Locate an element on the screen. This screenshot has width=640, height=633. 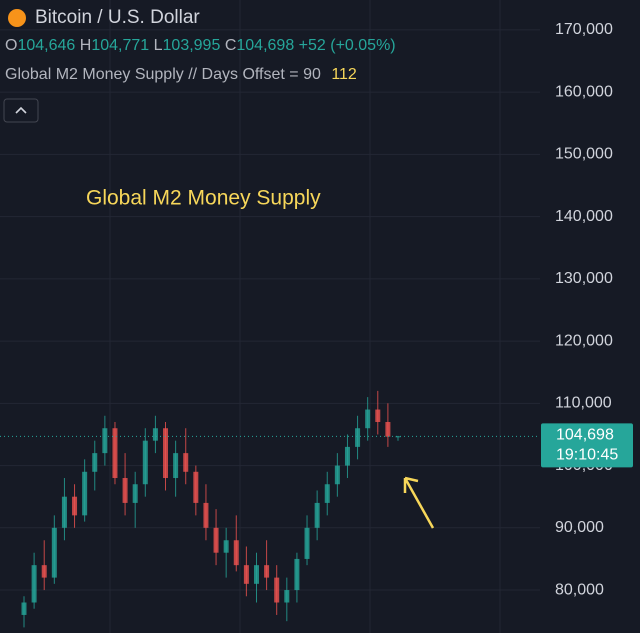
y-tick-label: 110,000 is located at coordinates (583, 403).